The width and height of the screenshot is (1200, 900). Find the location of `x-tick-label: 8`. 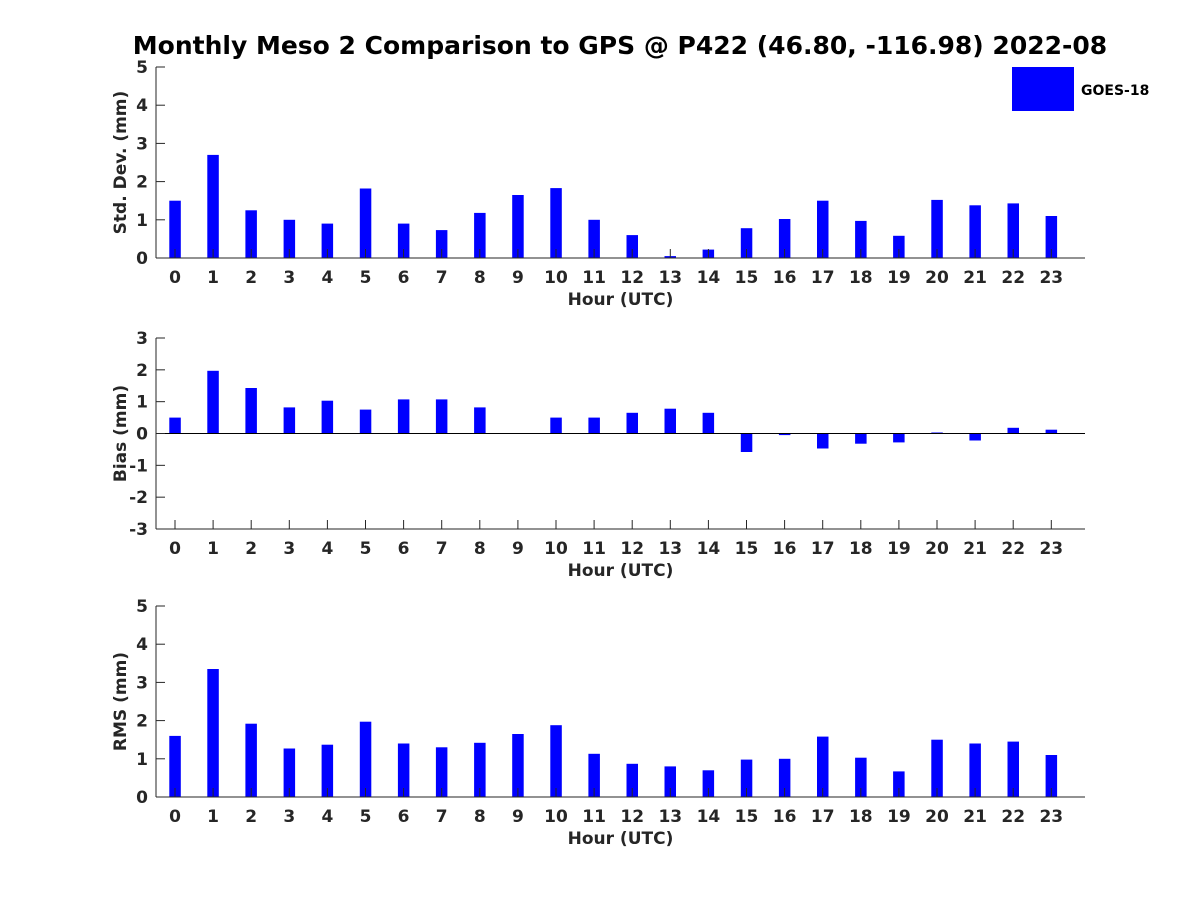

x-tick-label: 8 is located at coordinates (480, 549).